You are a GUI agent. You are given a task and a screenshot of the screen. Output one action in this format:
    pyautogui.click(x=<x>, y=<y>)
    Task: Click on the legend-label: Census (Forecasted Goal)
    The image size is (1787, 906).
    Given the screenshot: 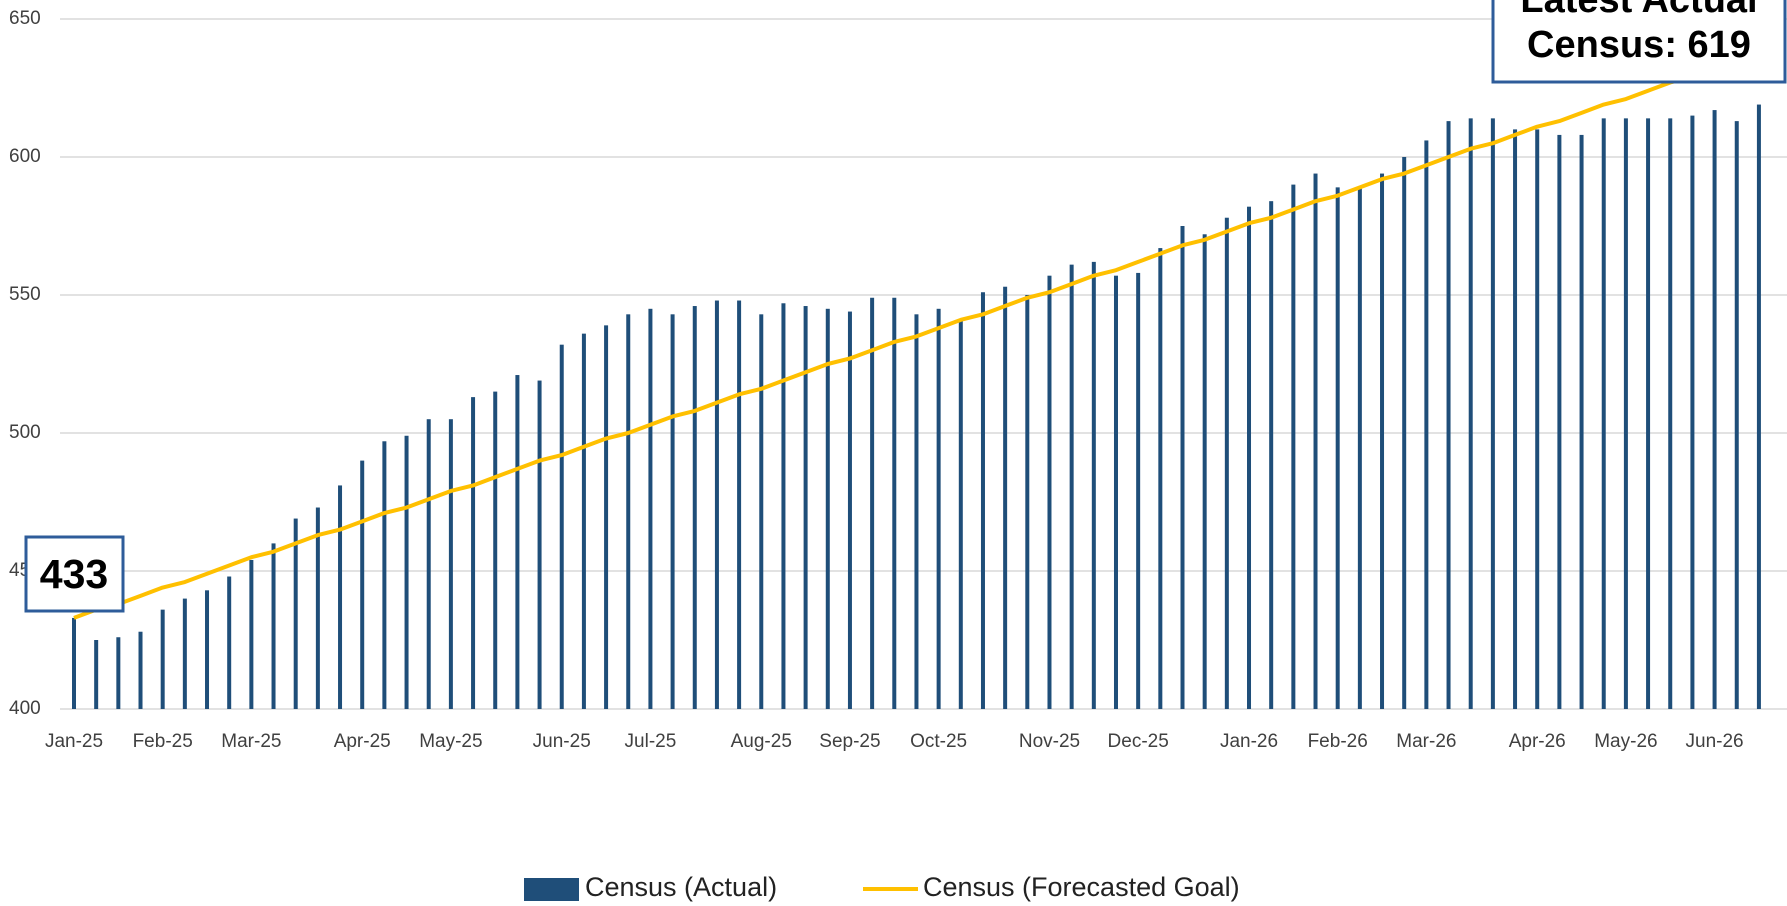 What is the action you would take?
    pyautogui.click(x=1081, y=887)
    